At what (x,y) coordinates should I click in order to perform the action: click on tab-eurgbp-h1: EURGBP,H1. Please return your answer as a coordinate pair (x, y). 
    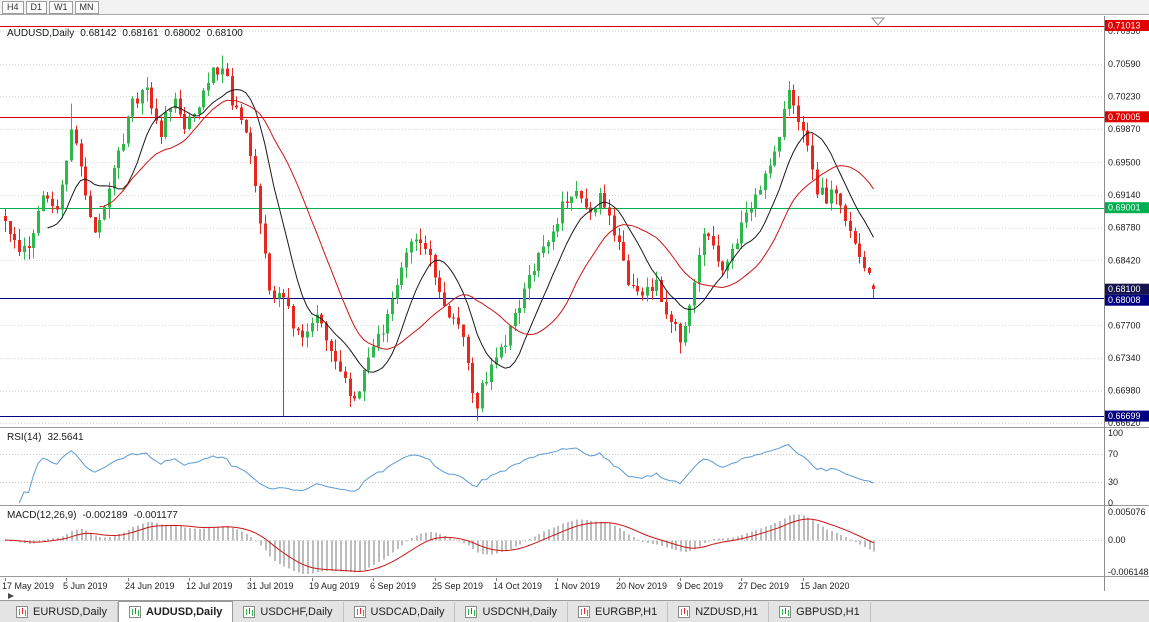
    Looking at the image, I should click on (618, 612).